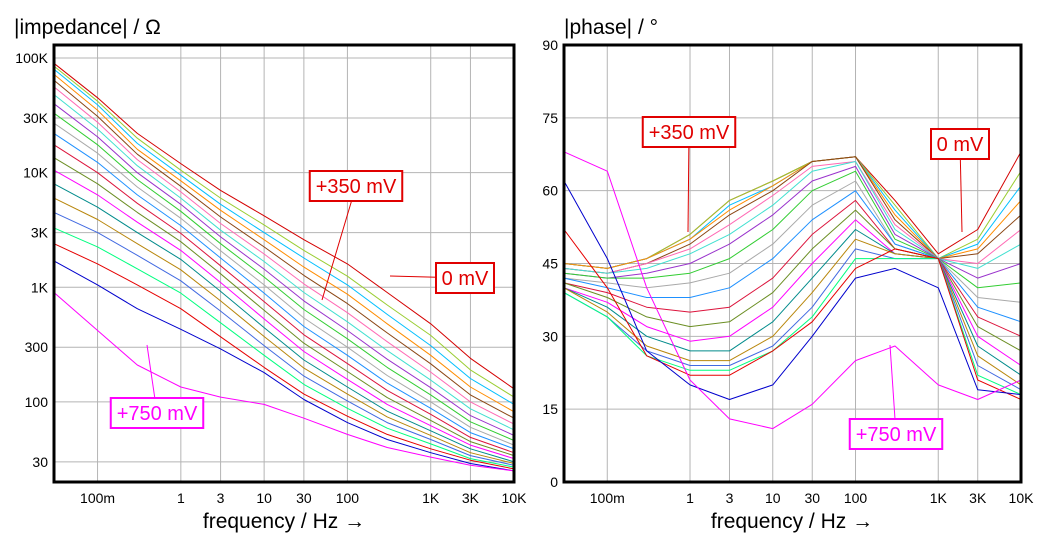 This screenshot has height=555, width=1046. Describe the element at coordinates (284, 382) in the screenshot. I see `impedance-series-line` at that location.